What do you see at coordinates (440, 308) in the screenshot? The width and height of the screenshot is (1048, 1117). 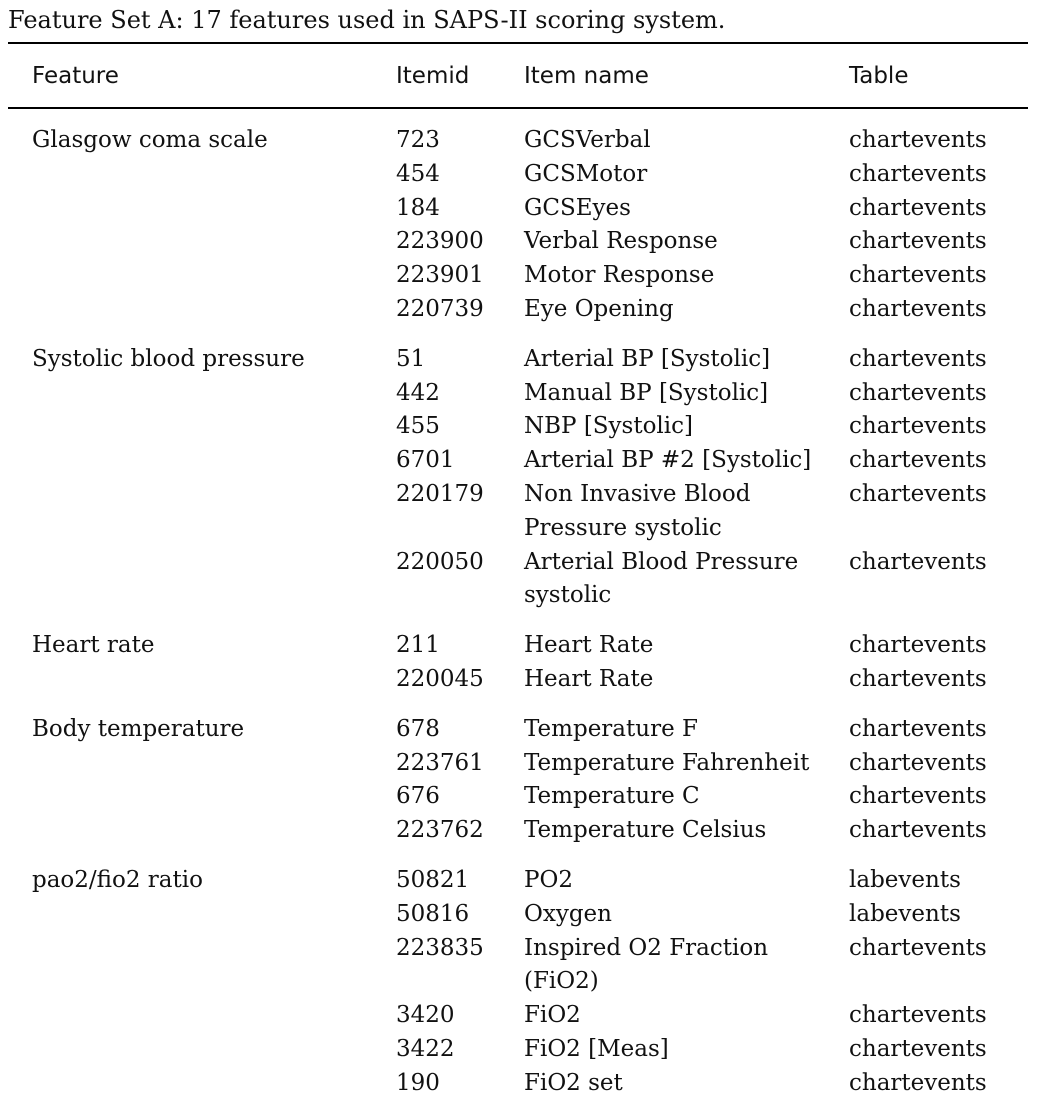 I see `itemid-cell: 220739` at bounding box center [440, 308].